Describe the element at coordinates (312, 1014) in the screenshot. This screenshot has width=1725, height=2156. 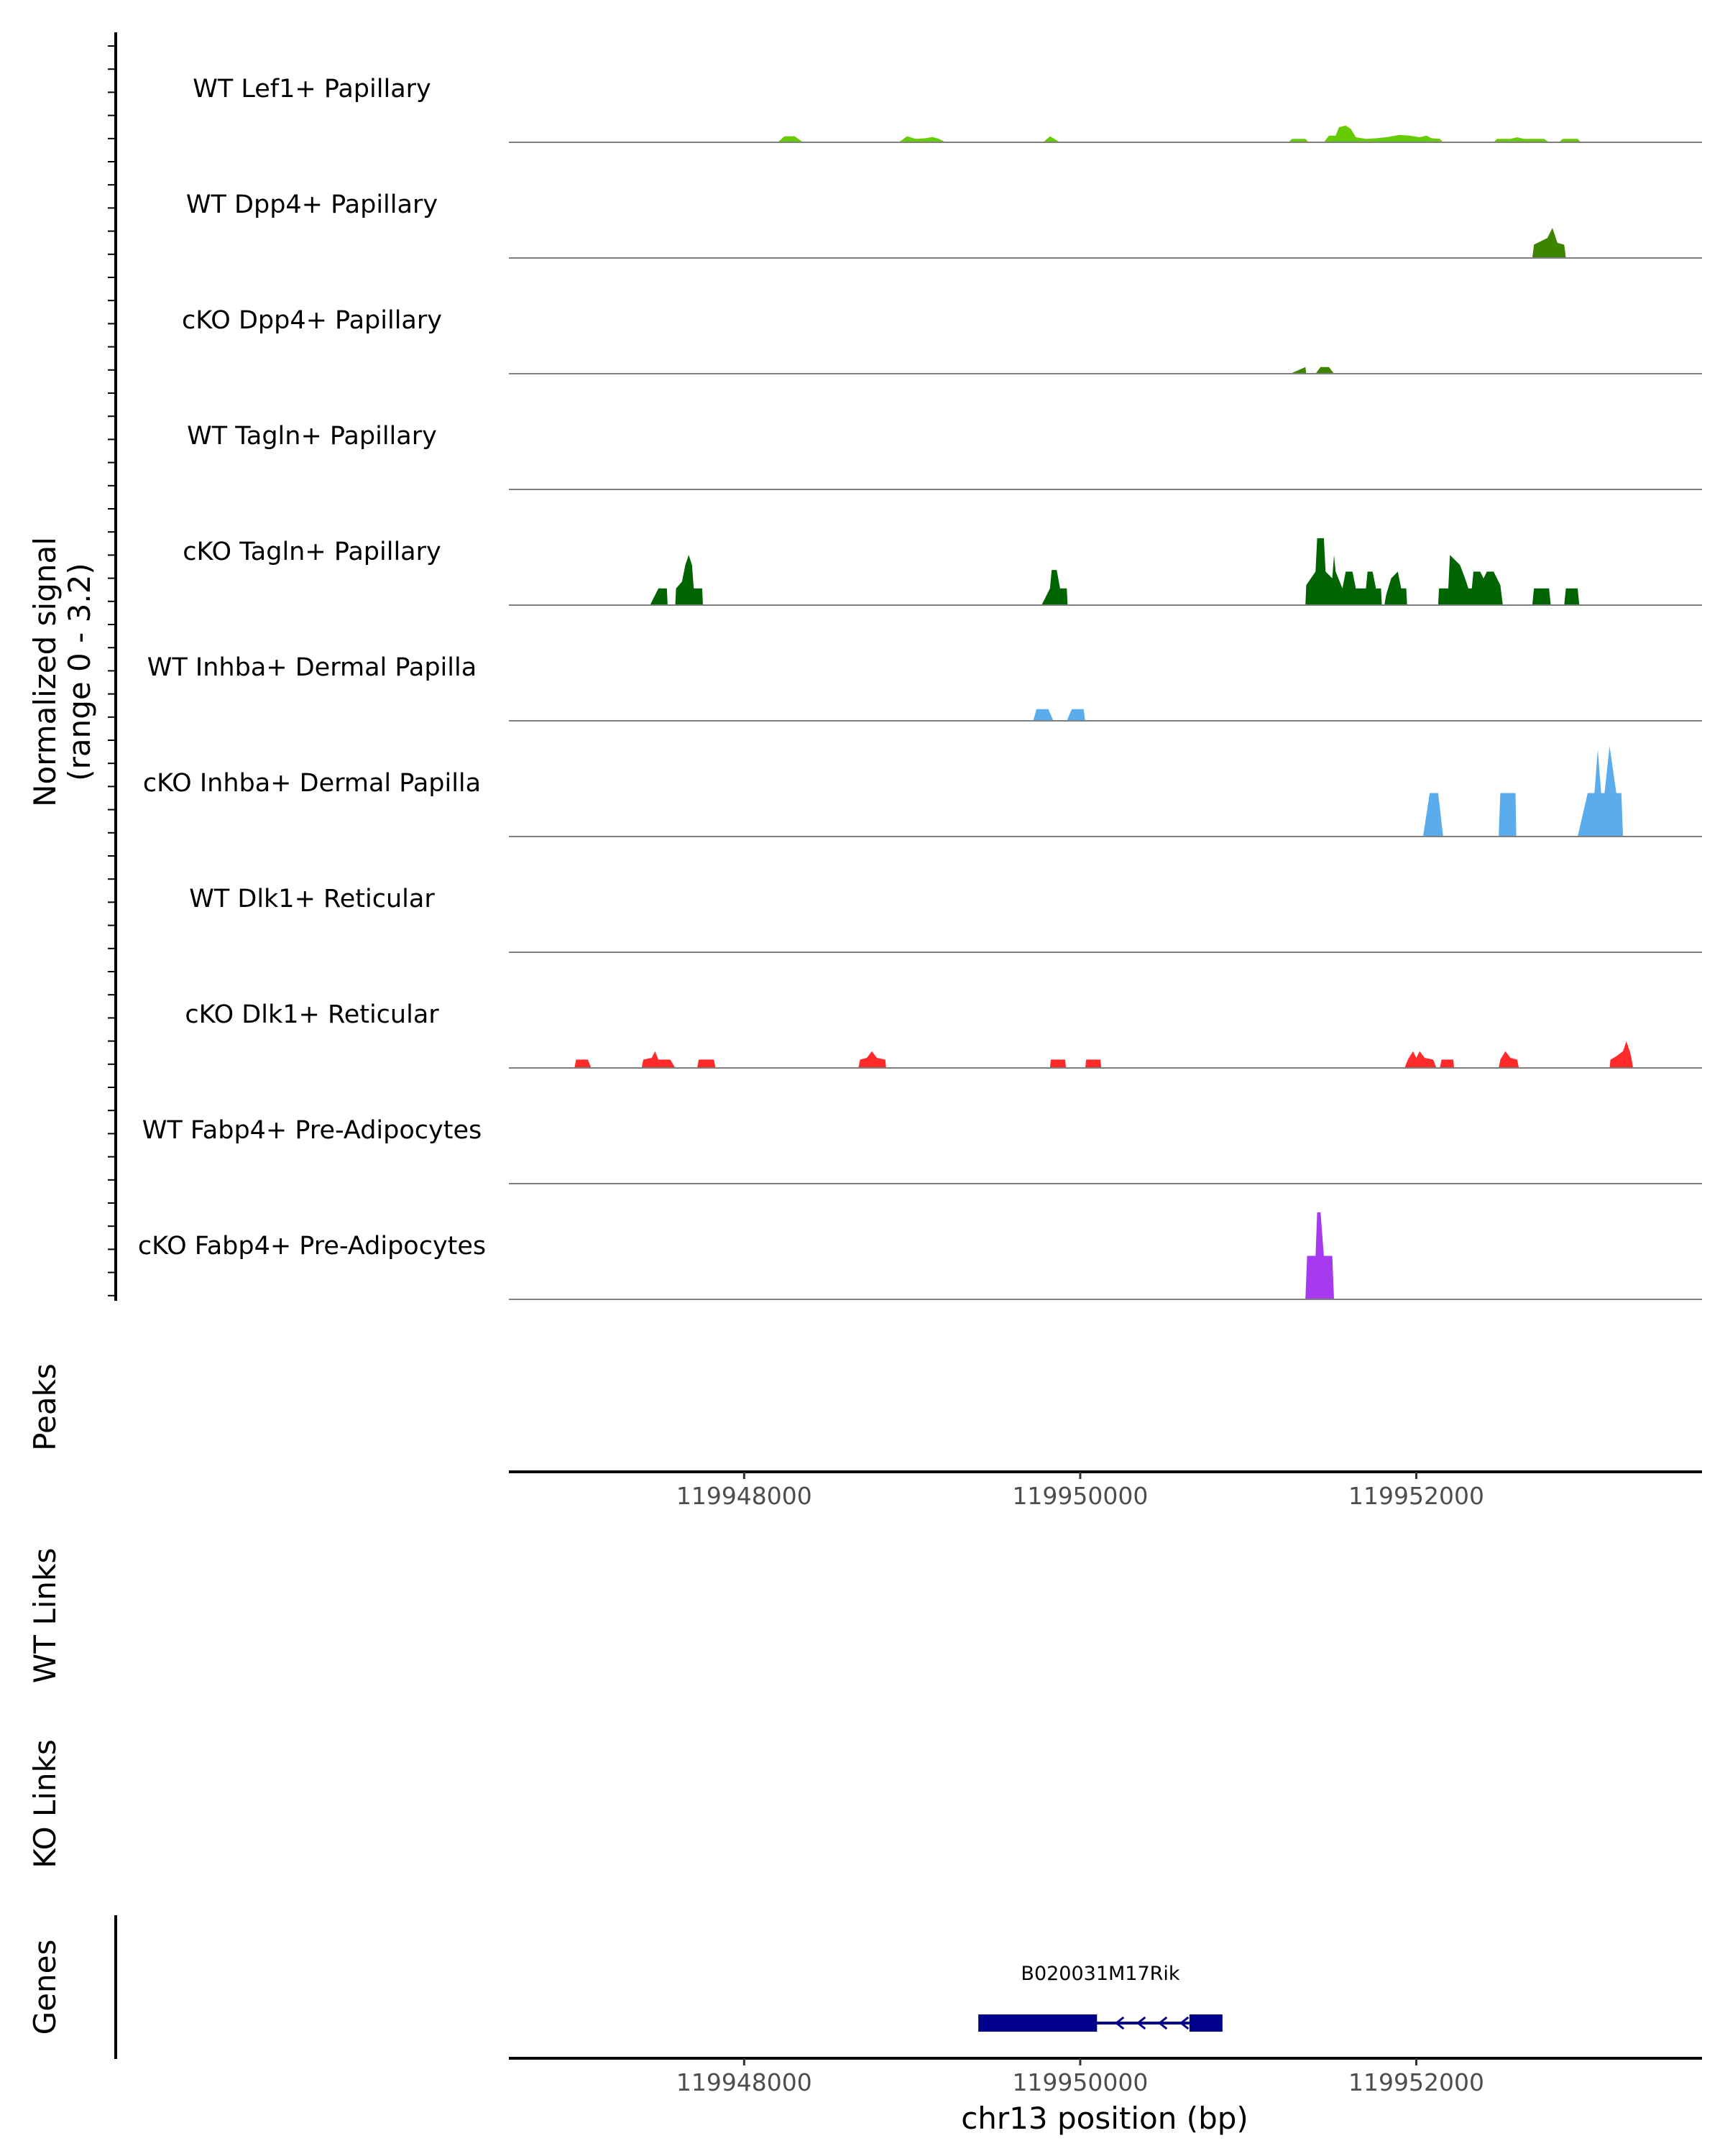
I see `track-label: cKO Dlk1+ Reticular` at that location.